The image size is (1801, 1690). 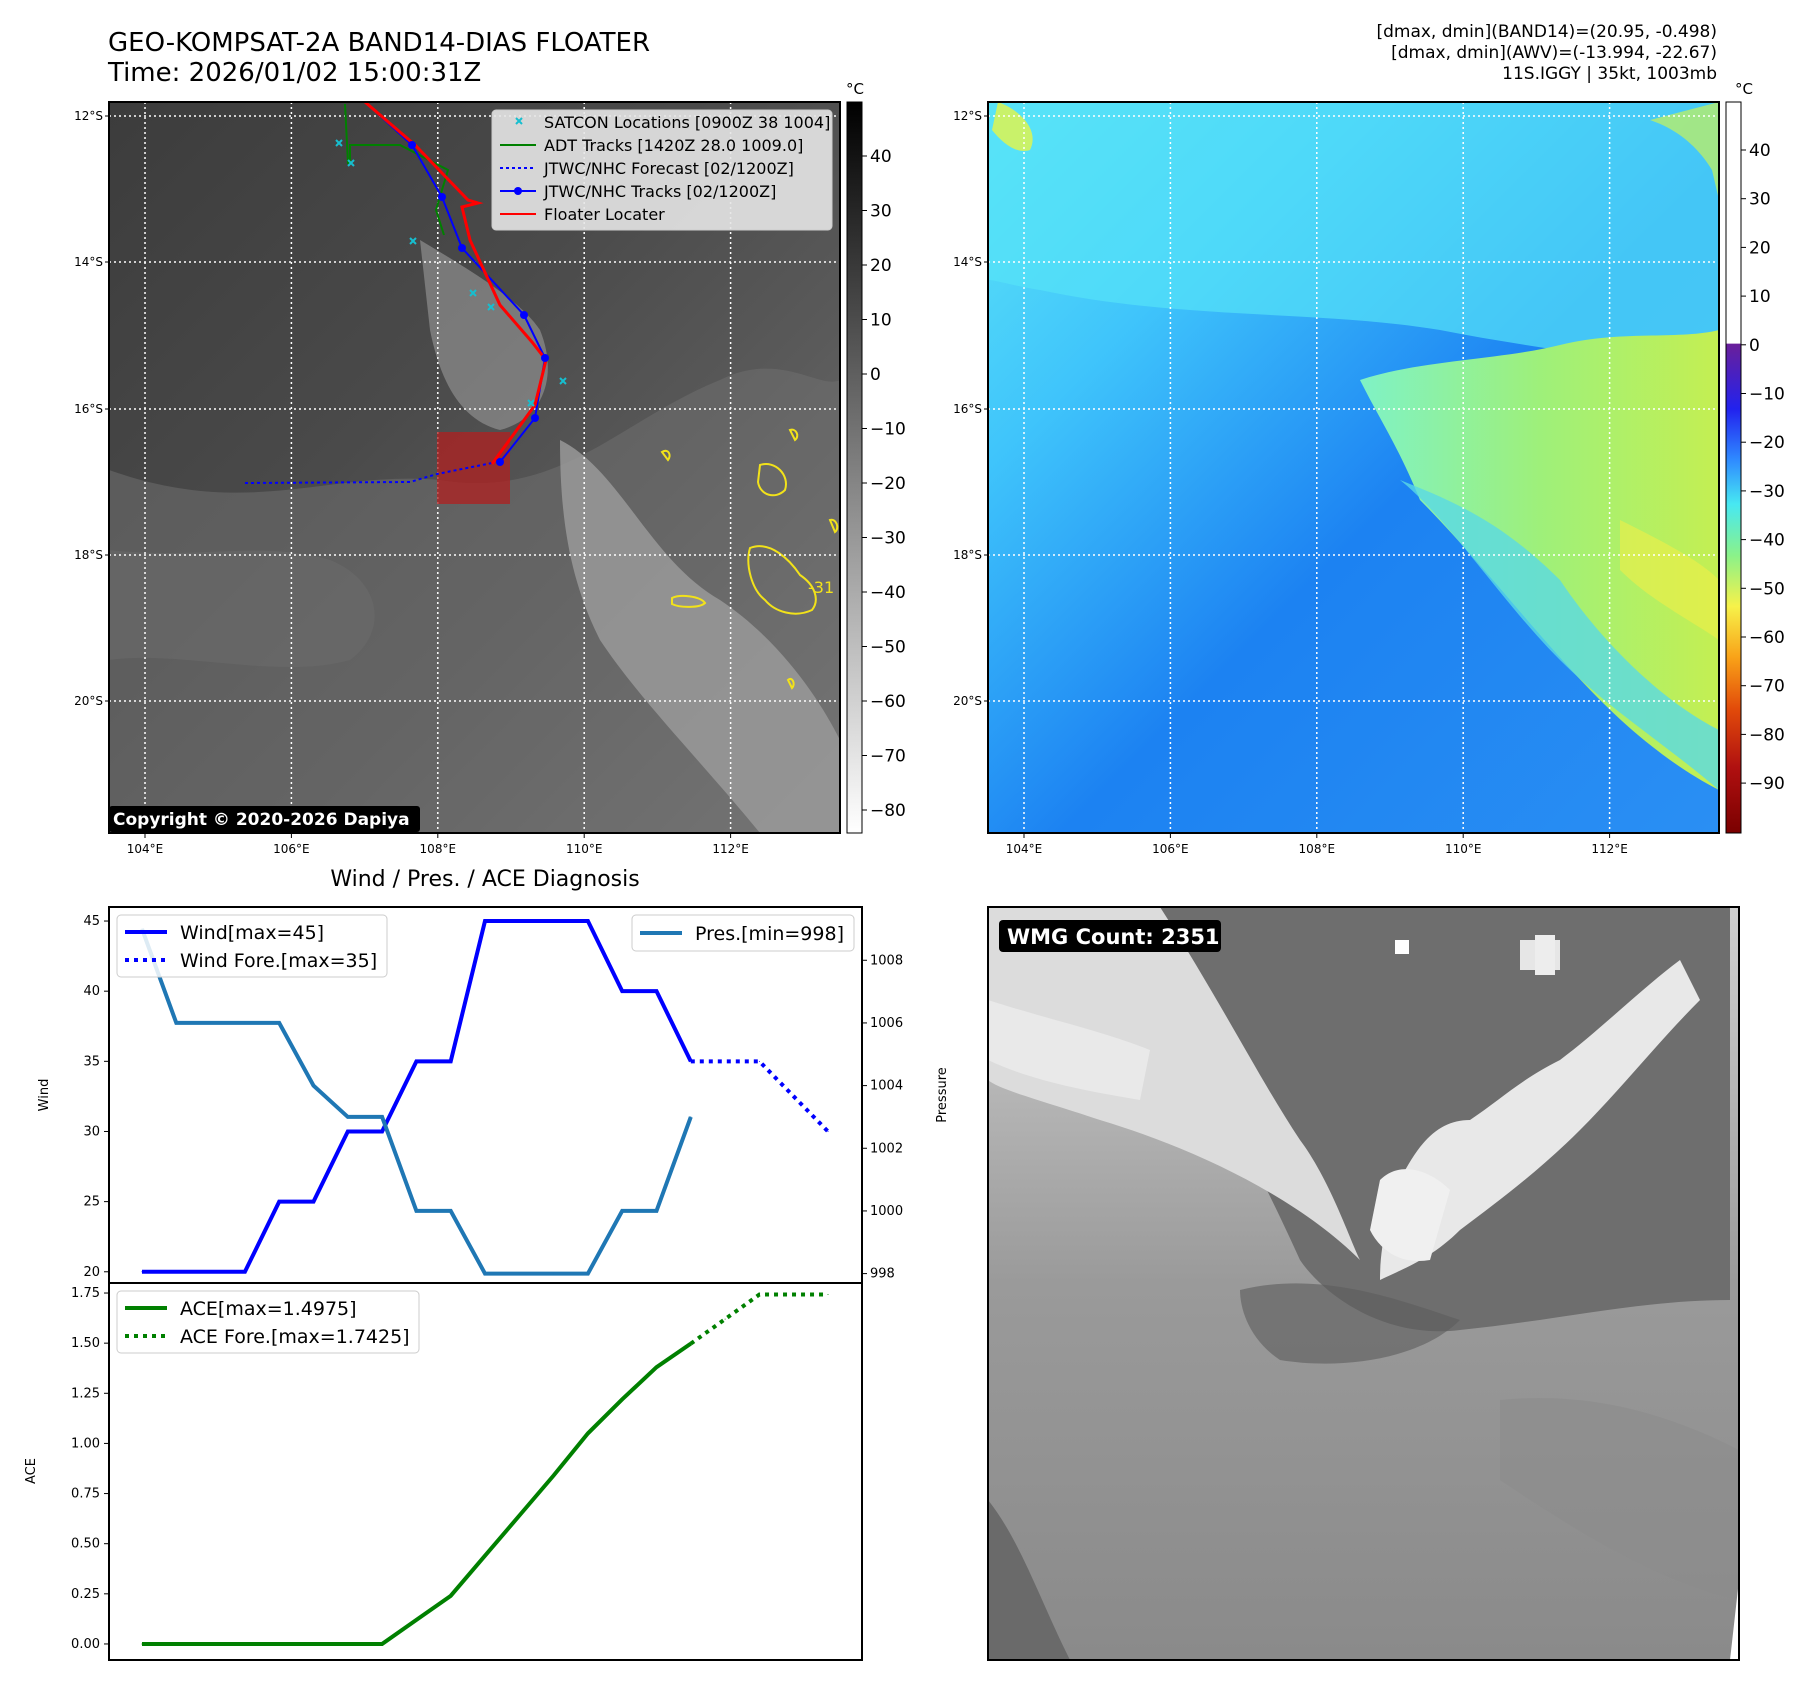 What do you see at coordinates (85, 1293) in the screenshot?
I see `ace-ytick-label: 1.75` at bounding box center [85, 1293].